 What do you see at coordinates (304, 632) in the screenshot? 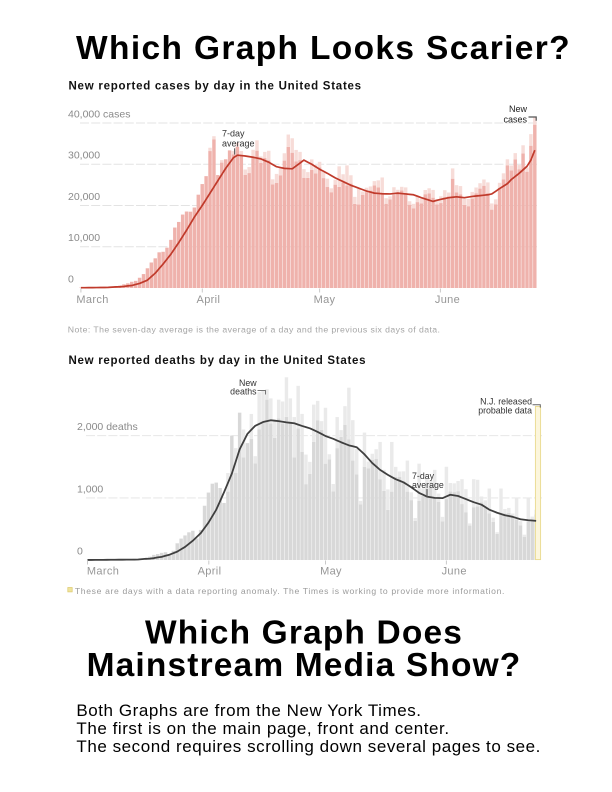
I see `svg-text: Which Graph Does` at bounding box center [304, 632].